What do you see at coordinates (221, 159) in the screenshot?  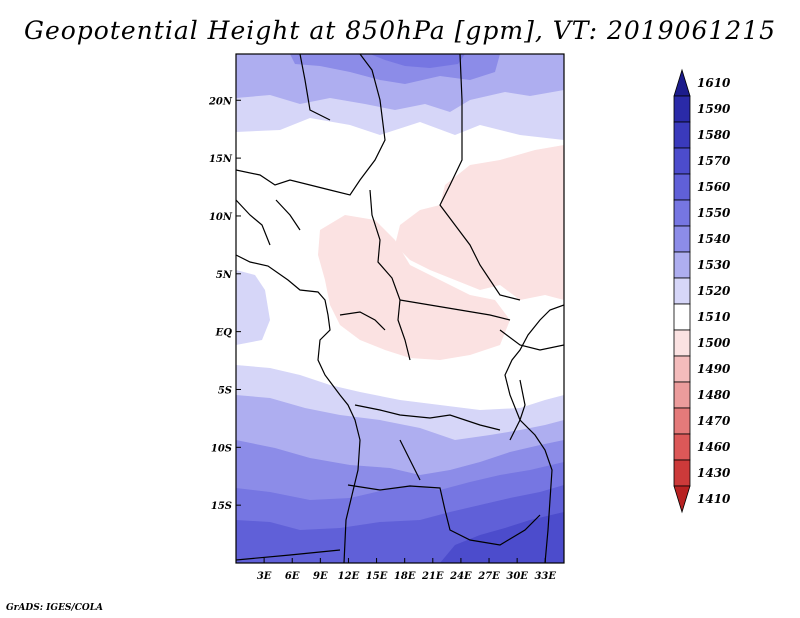 I see `lat-tick-label: 15N` at bounding box center [221, 159].